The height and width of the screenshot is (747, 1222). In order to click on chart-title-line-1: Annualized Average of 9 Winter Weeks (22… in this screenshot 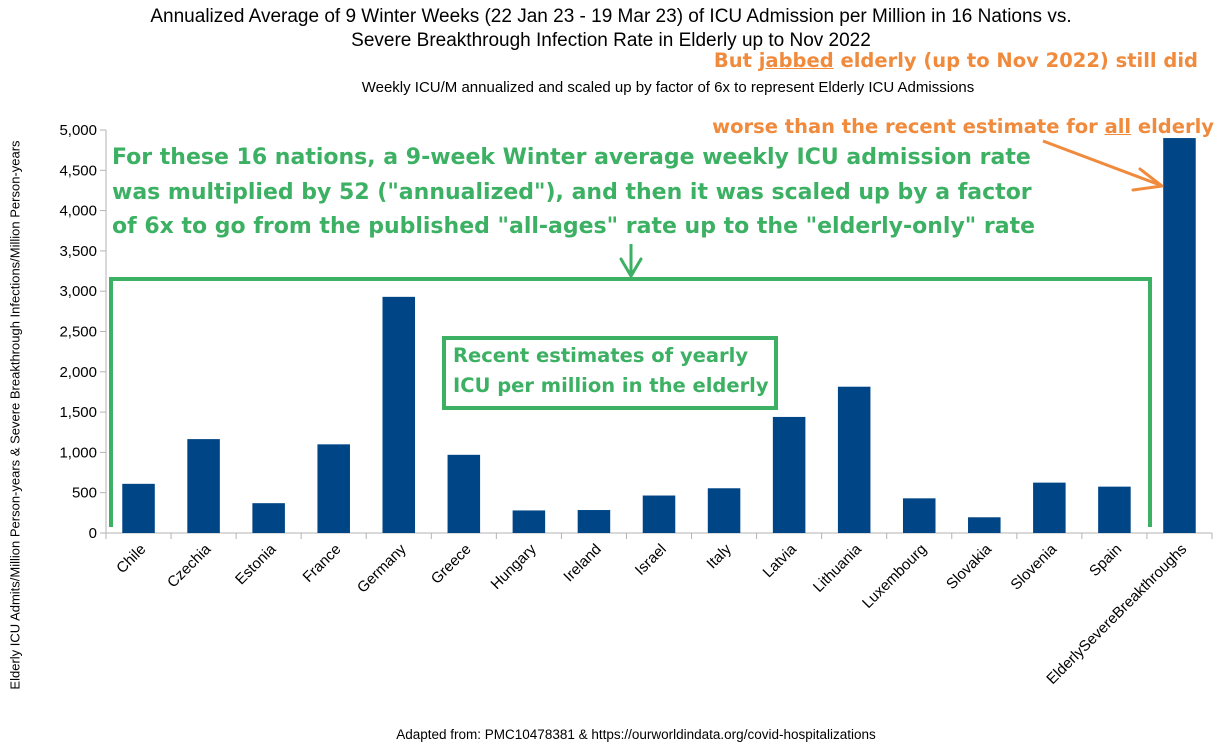, I will do `click(611, 16)`.